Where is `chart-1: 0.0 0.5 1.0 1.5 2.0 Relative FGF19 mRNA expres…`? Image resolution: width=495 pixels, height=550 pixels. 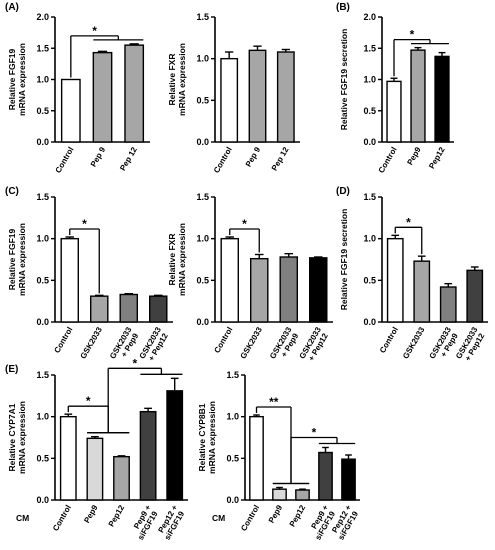 chart-1: 0.0 0.5 1.0 1.5 2.0 Relative FGF19 mRNA expres… is located at coordinates (78, 93).